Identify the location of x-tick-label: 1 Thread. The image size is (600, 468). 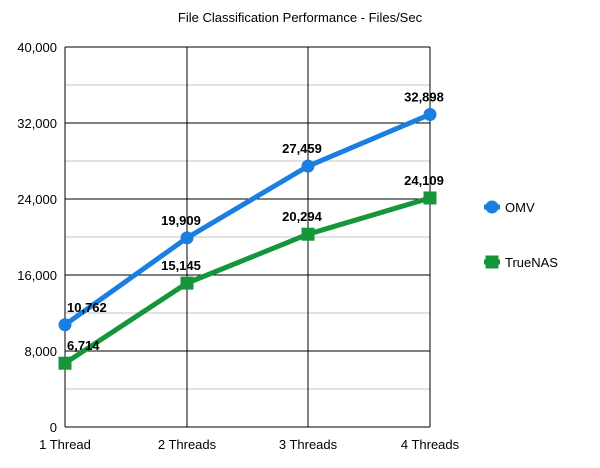
(65, 444).